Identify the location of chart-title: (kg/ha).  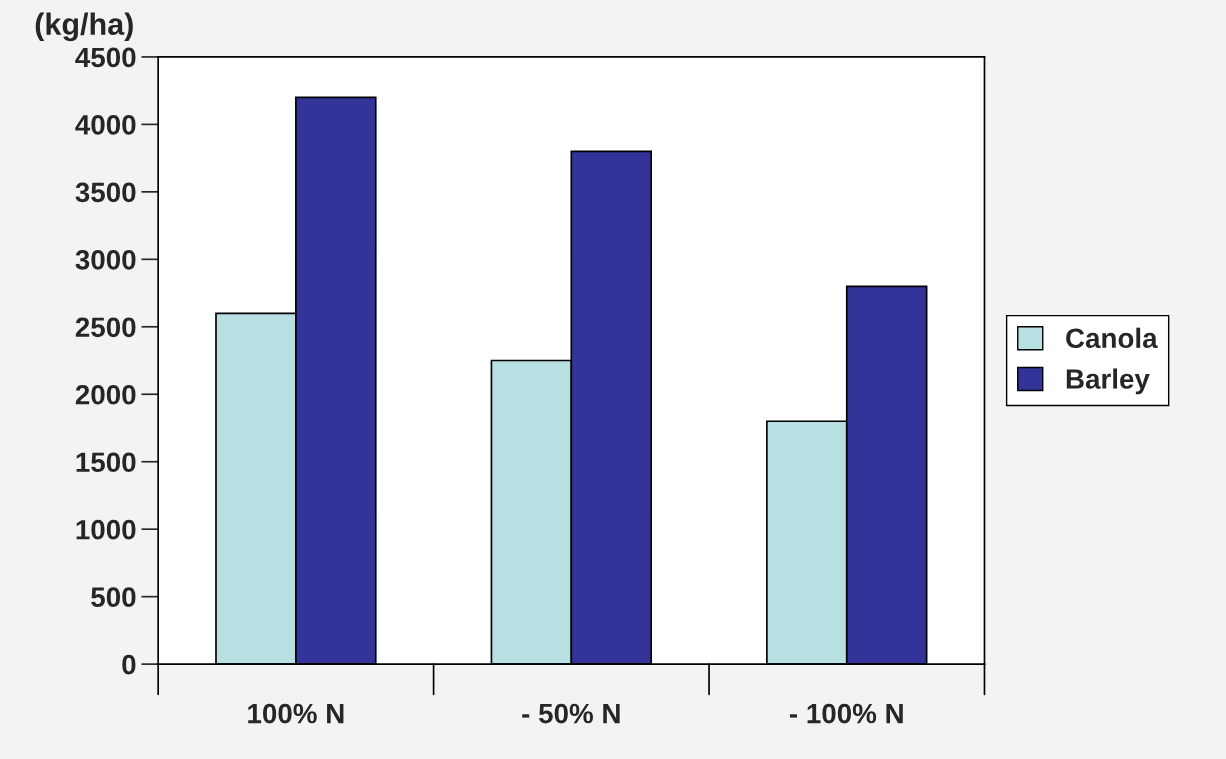
(84, 27).